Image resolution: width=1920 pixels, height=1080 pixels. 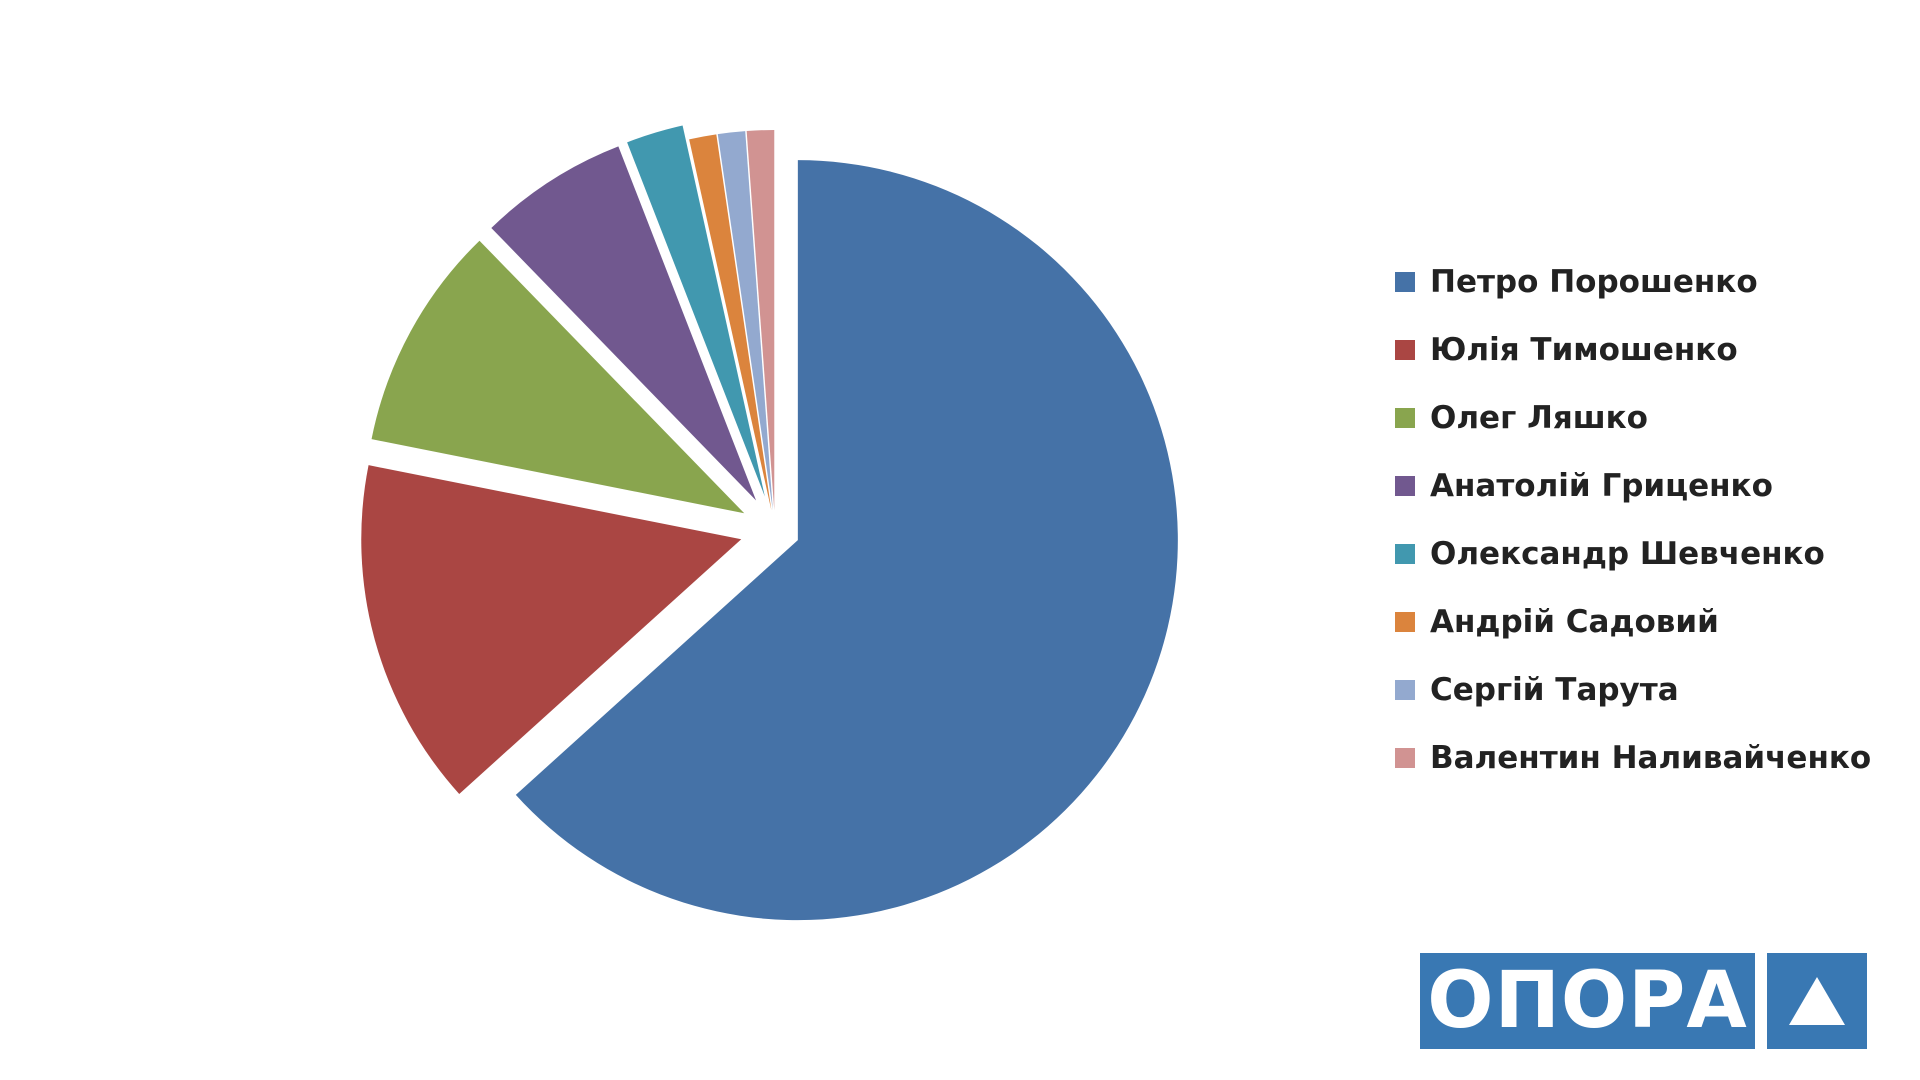 What do you see at coordinates (760, 320) in the screenshot?
I see `pie-slice-nalyvaichenko` at bounding box center [760, 320].